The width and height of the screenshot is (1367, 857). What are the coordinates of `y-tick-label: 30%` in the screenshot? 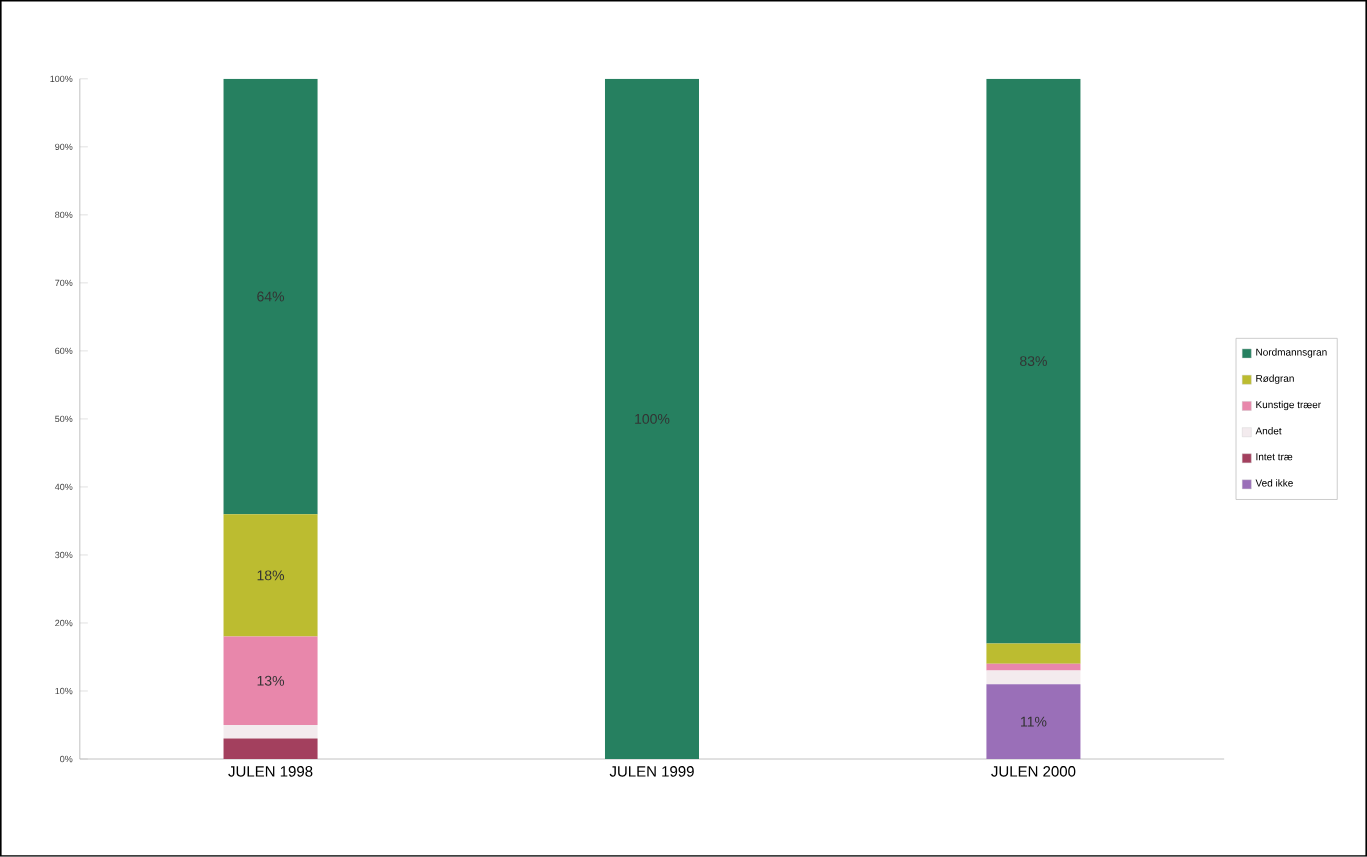 It's located at (64, 555).